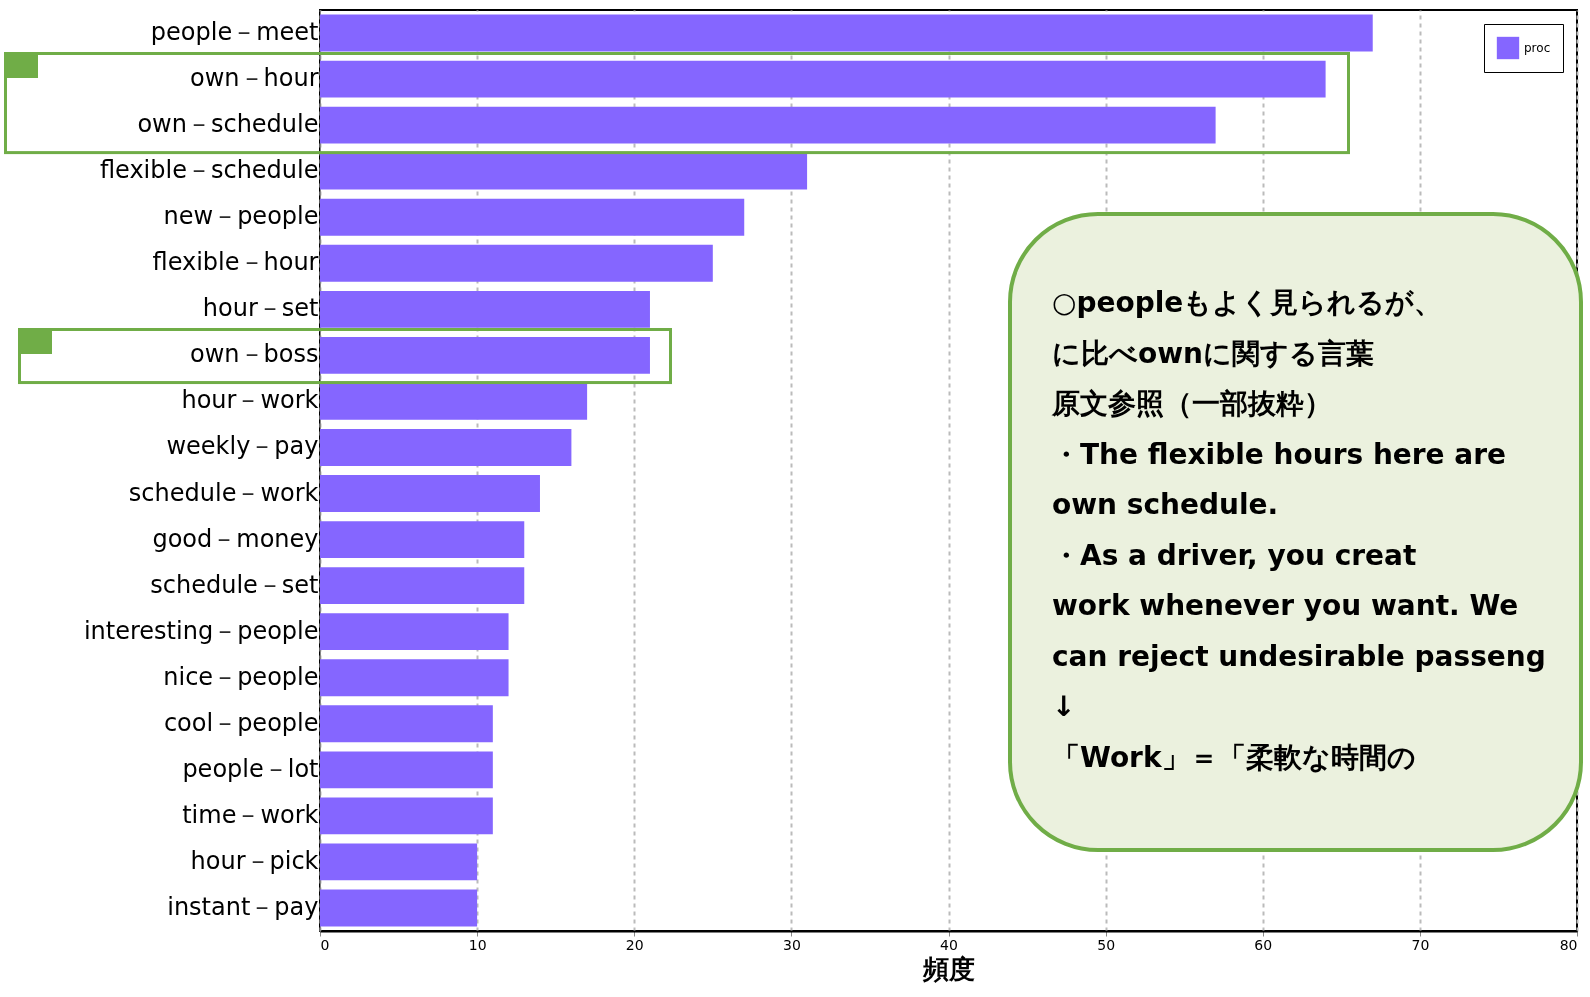 Image resolution: width=1590 pixels, height=997 pixels. What do you see at coordinates (223, 492) in the screenshot?
I see `y-tick-label: schedule－work` at bounding box center [223, 492].